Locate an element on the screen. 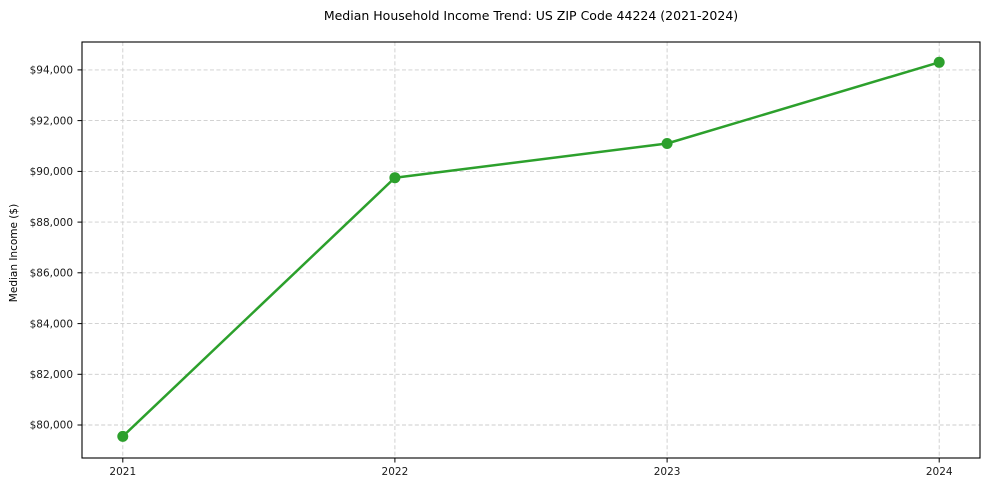  x-tick-label: 2021 is located at coordinates (122, 472).